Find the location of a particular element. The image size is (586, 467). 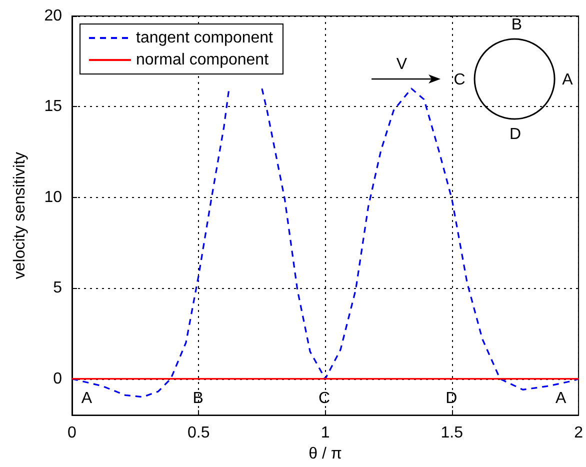

legend-label: normal component is located at coordinates (203, 60).